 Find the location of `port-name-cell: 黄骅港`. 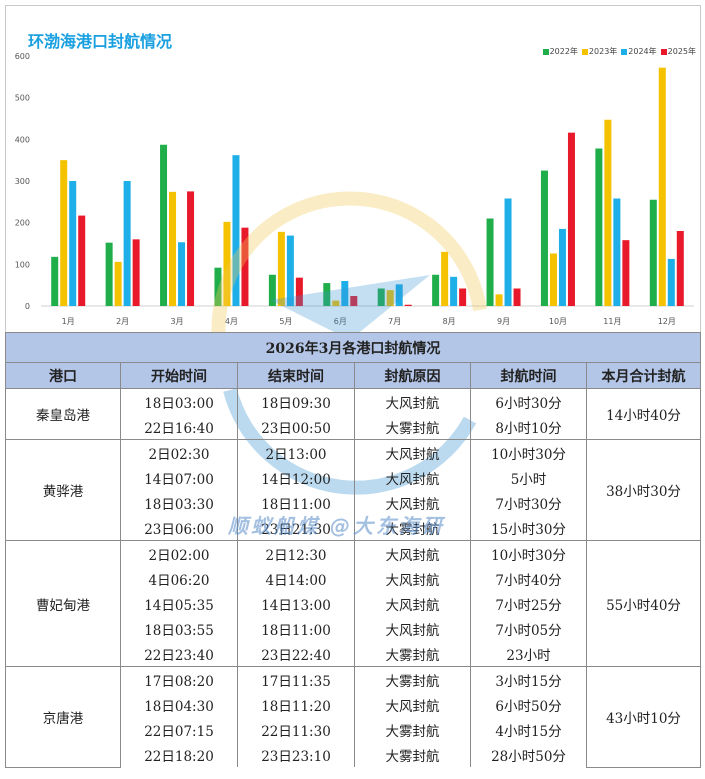

port-name-cell: 黄骅港 is located at coordinates (63, 490).